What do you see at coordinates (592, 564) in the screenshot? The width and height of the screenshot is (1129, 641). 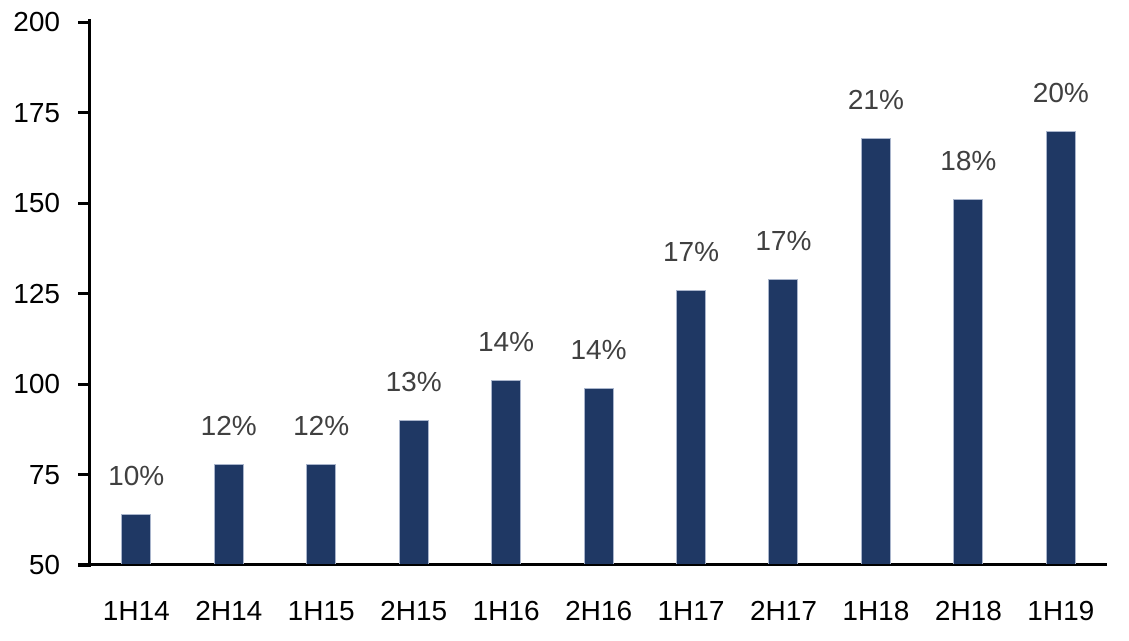 I see `x-axis-line` at bounding box center [592, 564].